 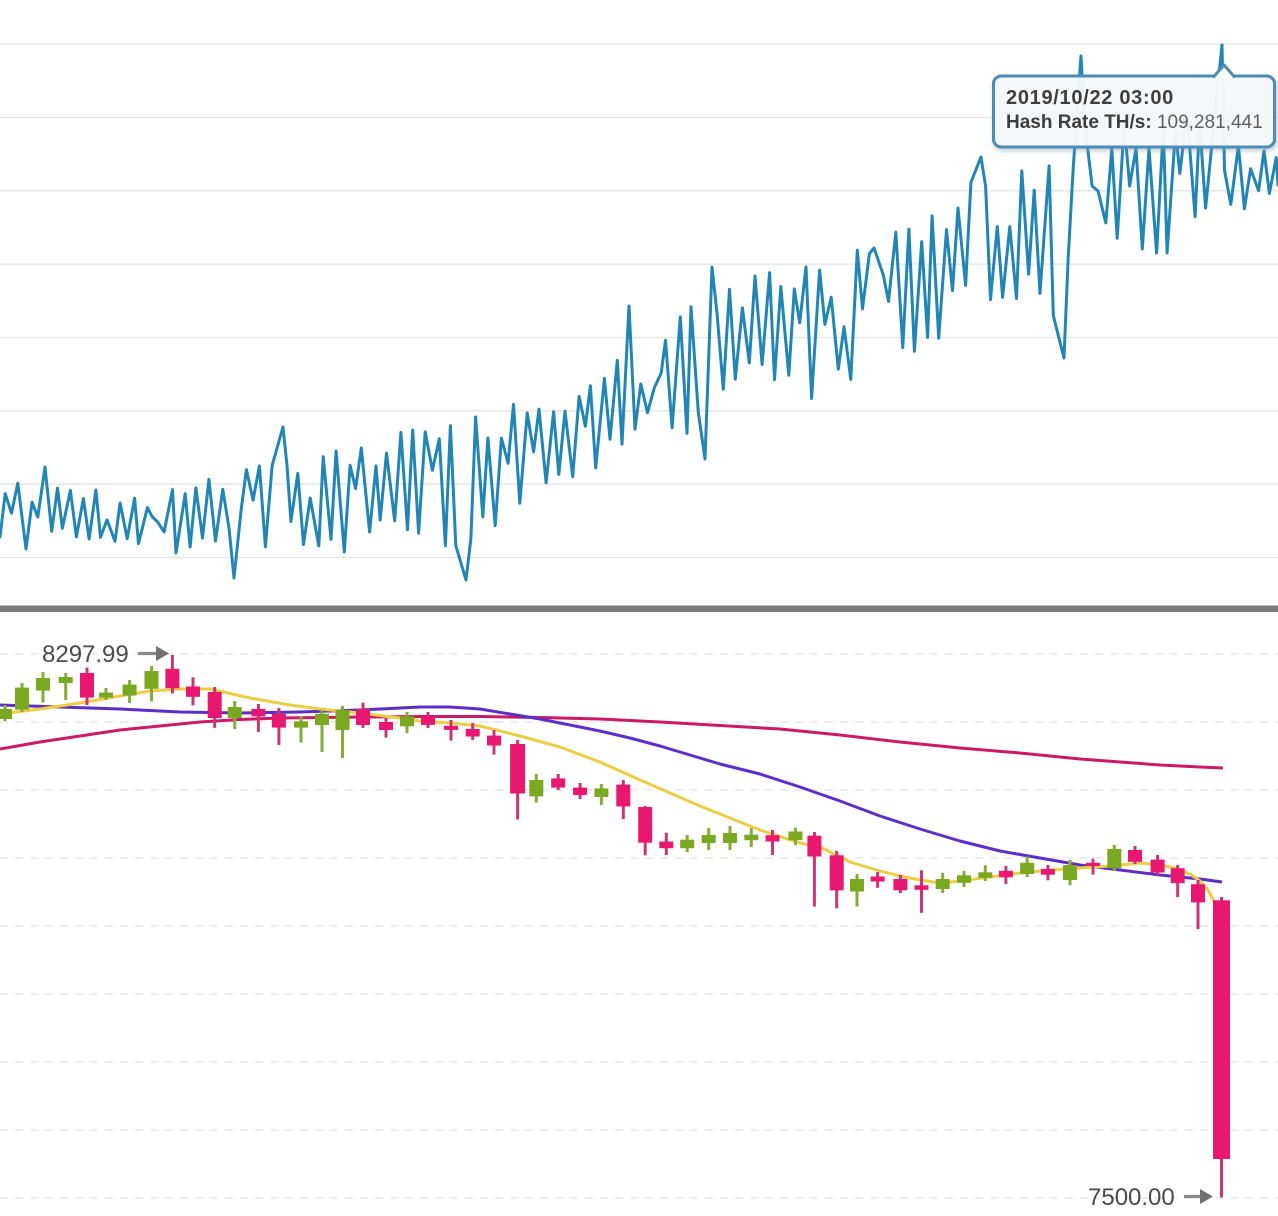 I want to click on svg-text: 7500.00, so click(x=1131, y=1197).